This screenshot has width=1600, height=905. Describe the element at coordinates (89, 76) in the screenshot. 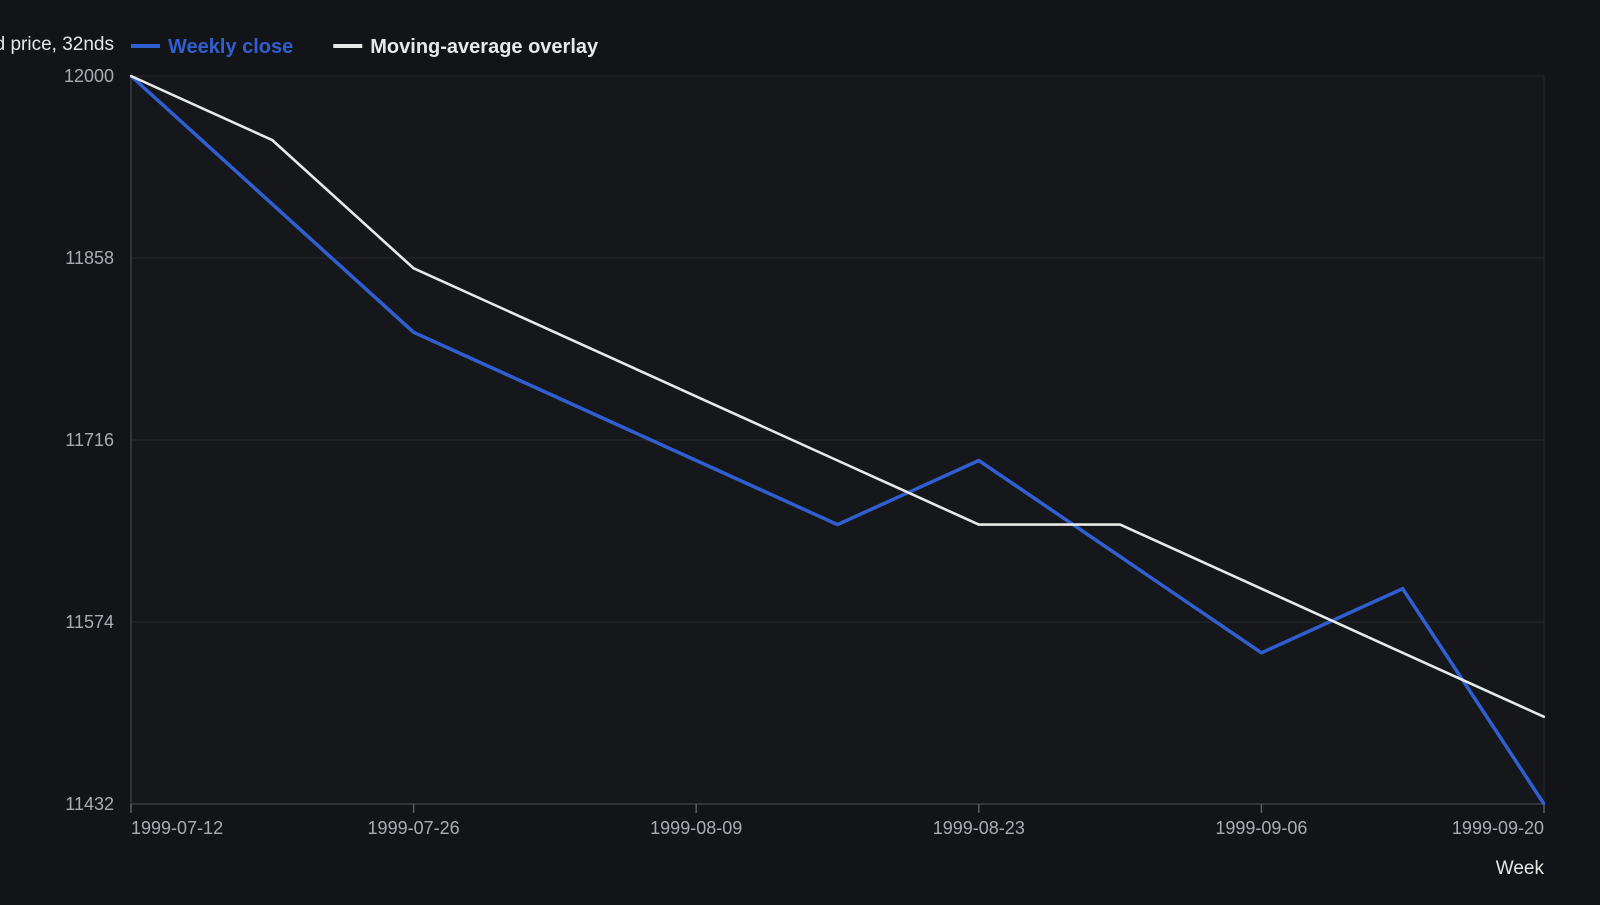

I see `y-tick-label: 12000` at that location.